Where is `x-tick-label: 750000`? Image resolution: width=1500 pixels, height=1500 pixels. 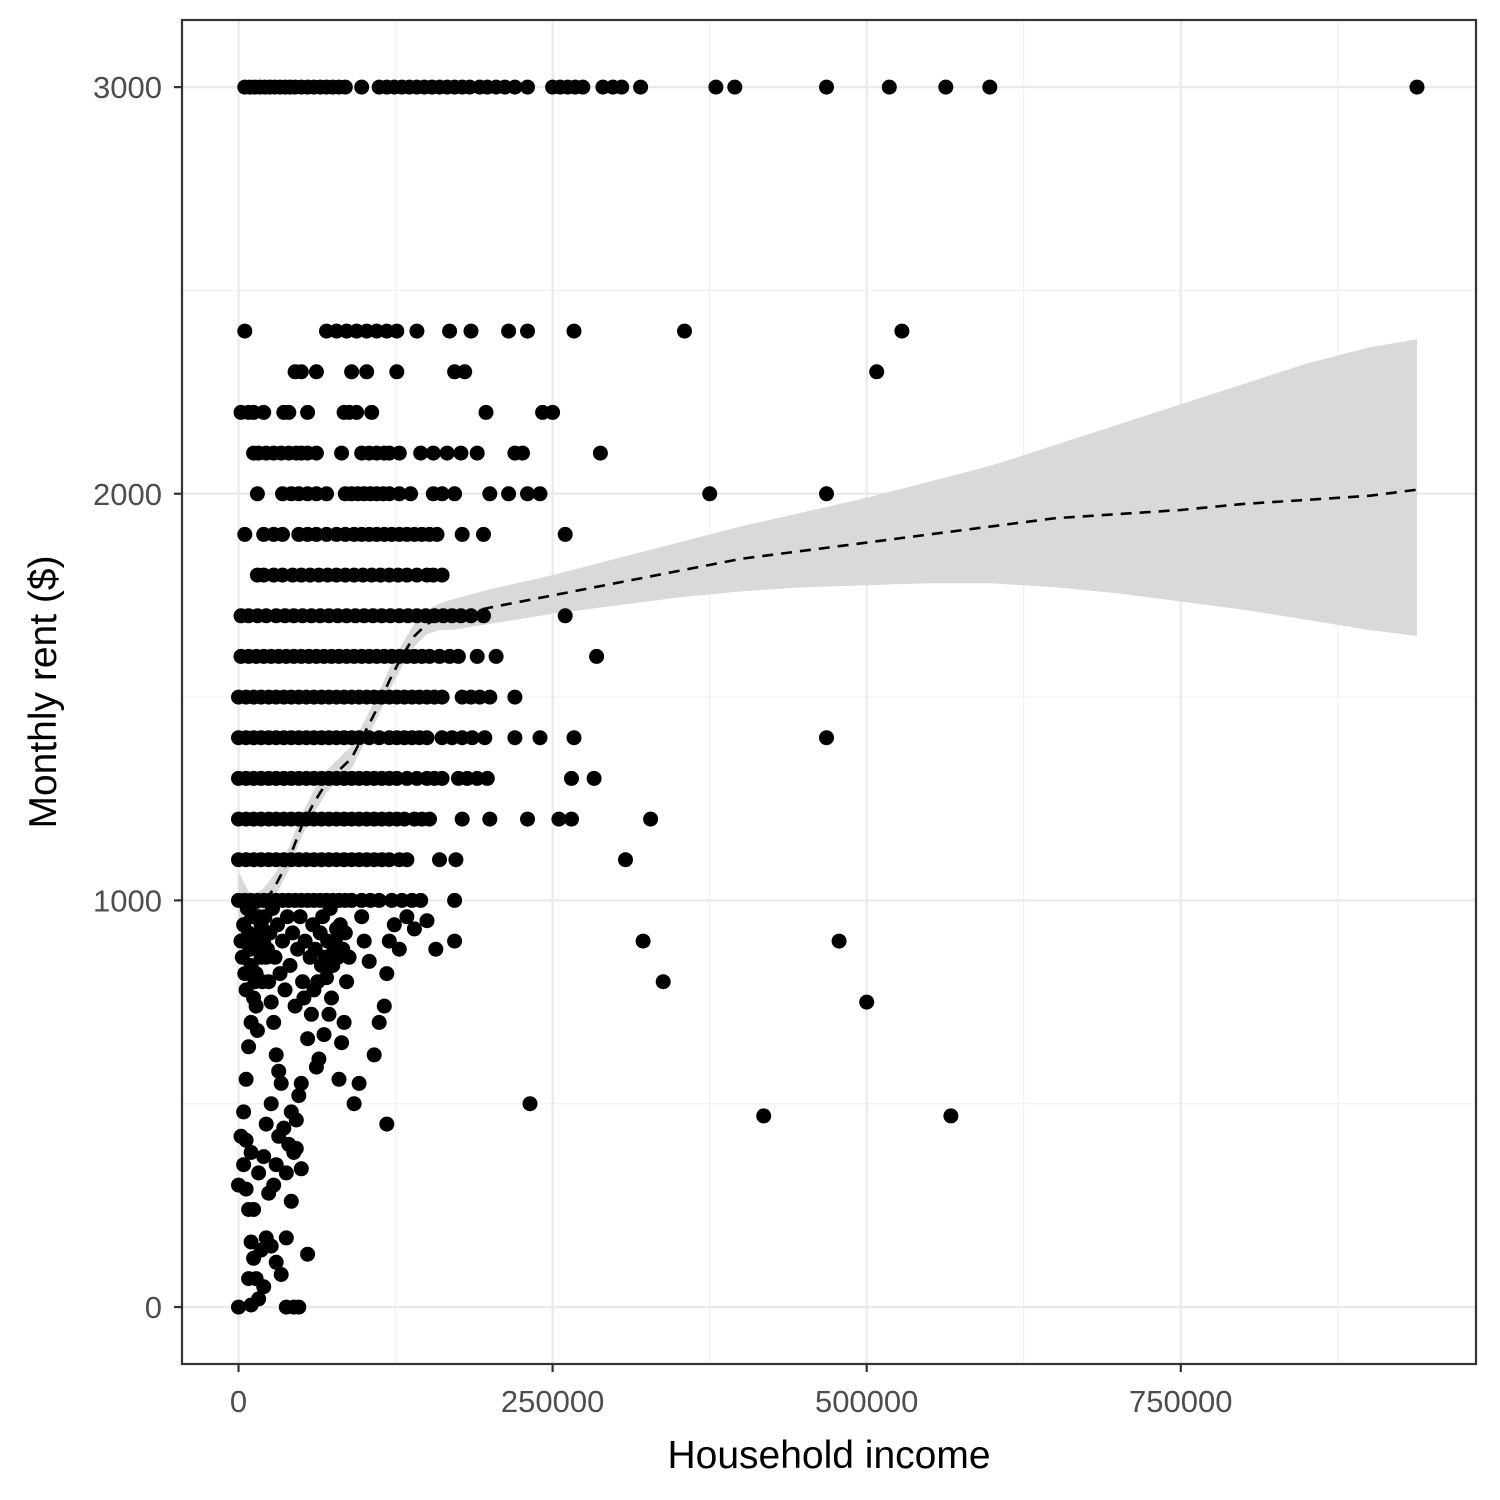 x-tick-label: 750000 is located at coordinates (1180, 1401).